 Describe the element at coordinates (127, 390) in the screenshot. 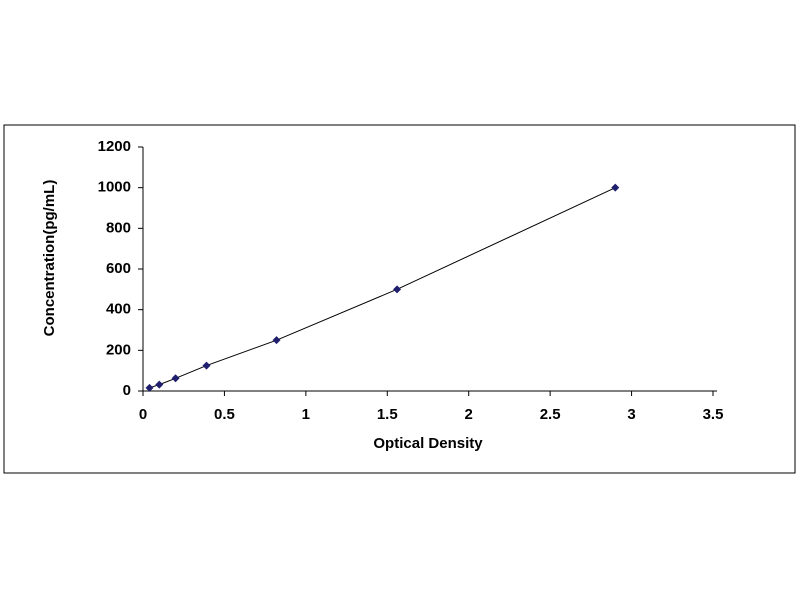

I see `y-tick-label: 0` at that location.